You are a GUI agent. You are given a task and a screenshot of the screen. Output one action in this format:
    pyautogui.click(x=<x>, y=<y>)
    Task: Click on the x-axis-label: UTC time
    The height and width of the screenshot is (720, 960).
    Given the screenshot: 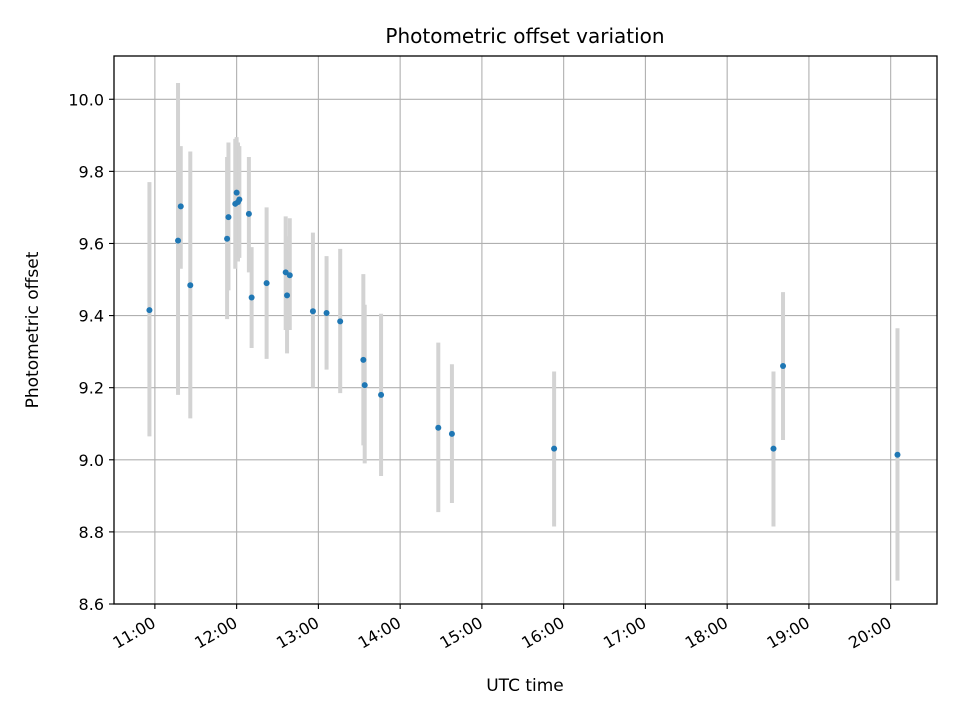 What is the action you would take?
    pyautogui.click(x=525, y=686)
    